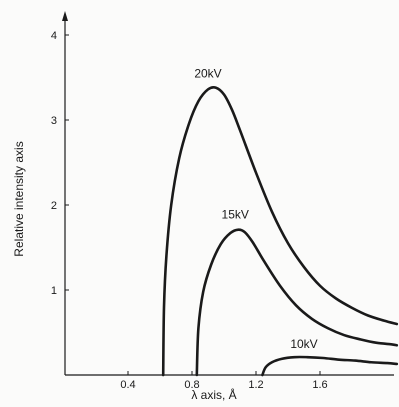 The image size is (399, 407). What do you see at coordinates (65, 16) in the screenshot?
I see `y-axis-arrow-icon` at bounding box center [65, 16].